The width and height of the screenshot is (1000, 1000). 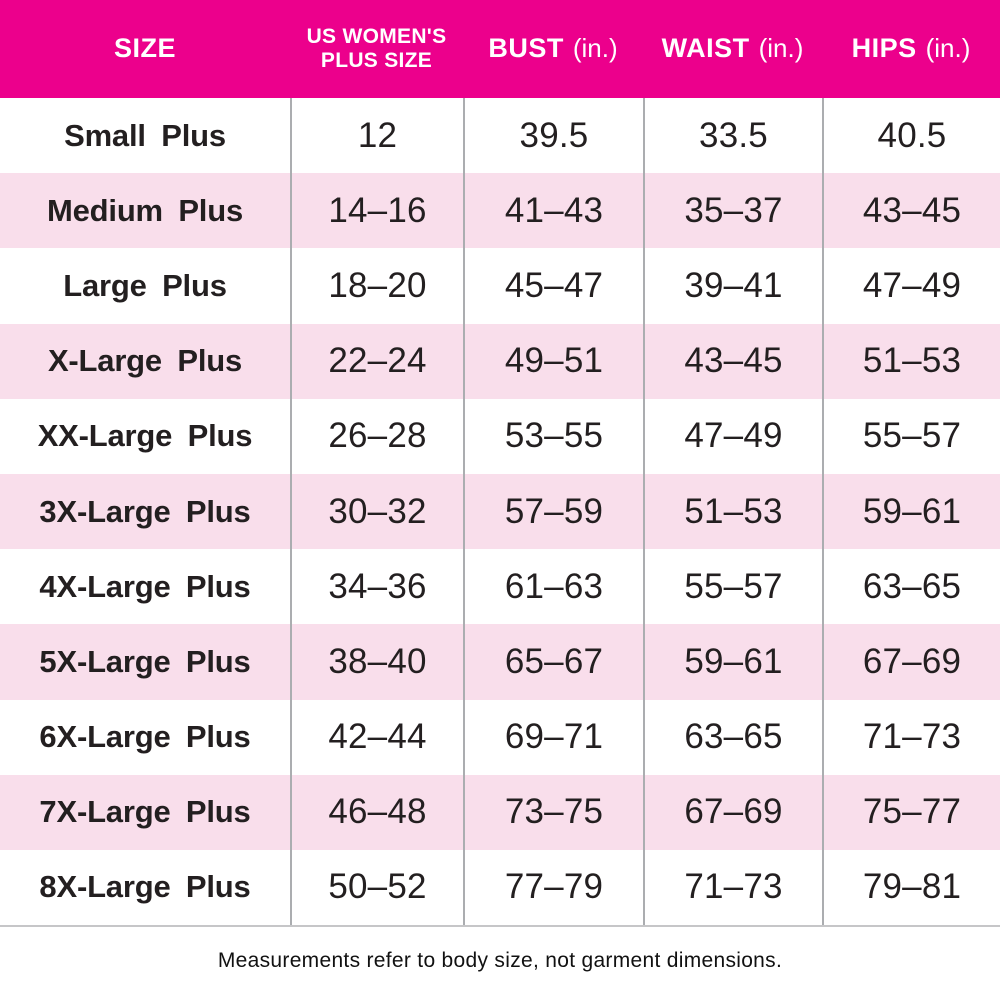 What do you see at coordinates (145, 135) in the screenshot?
I see `size-cell: Small Plus` at bounding box center [145, 135].